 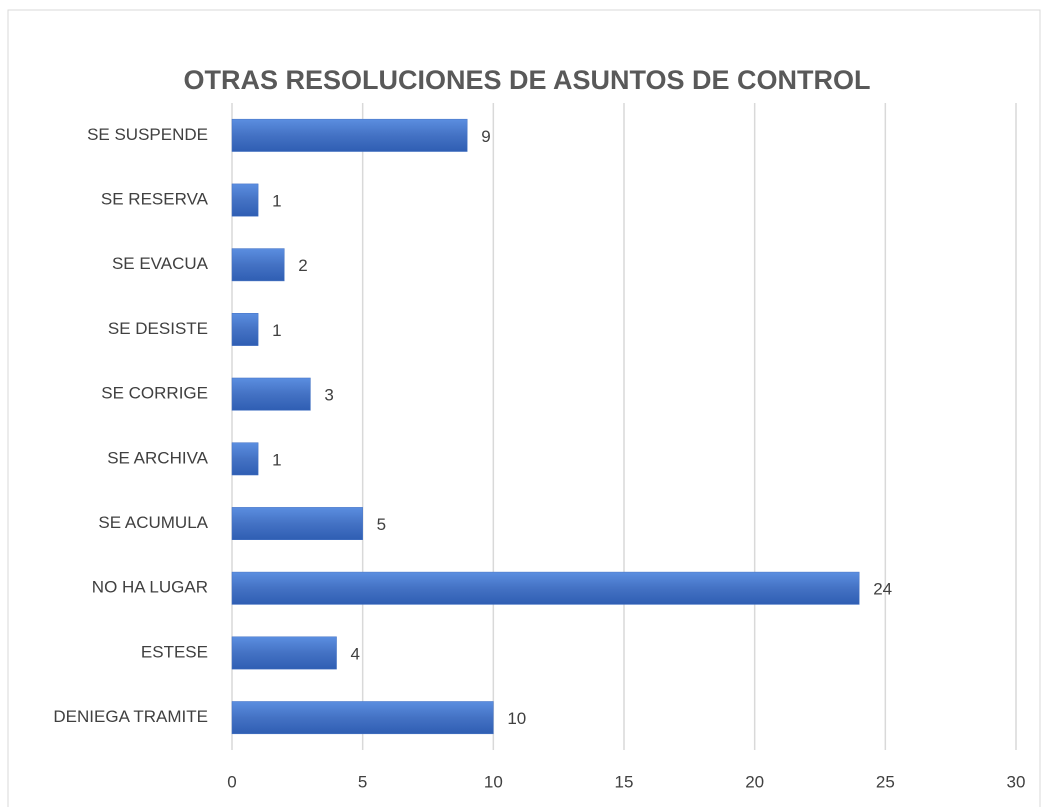 What do you see at coordinates (882, 589) in the screenshot?
I see `data-label: 24` at bounding box center [882, 589].